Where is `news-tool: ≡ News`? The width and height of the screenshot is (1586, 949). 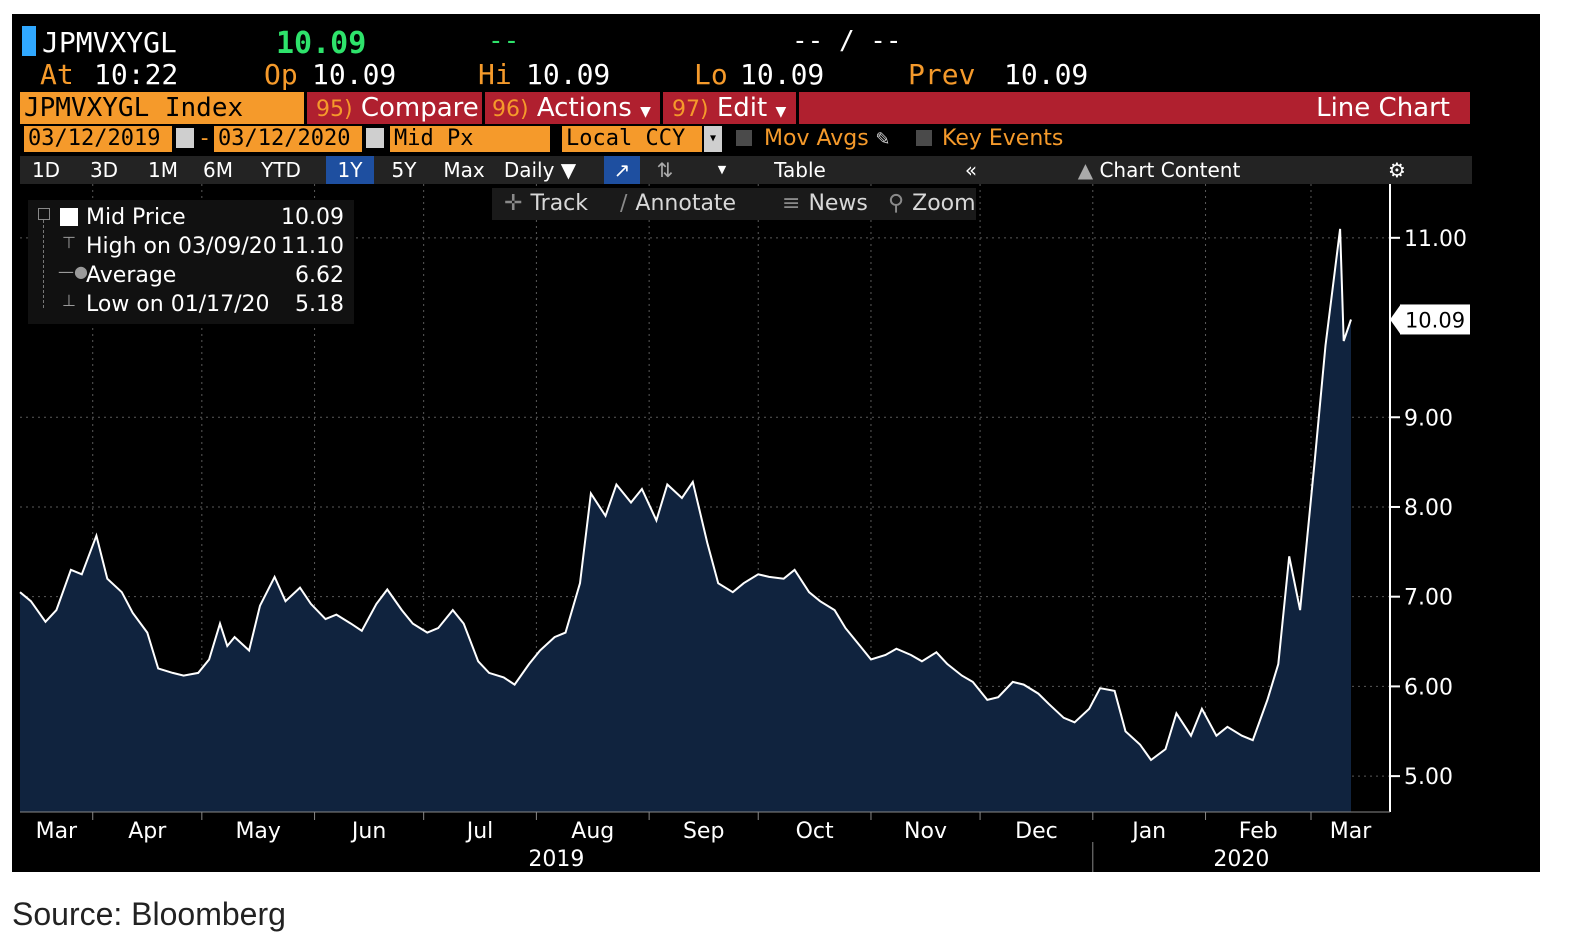
news-tool: ≡ News is located at coordinates (825, 204).